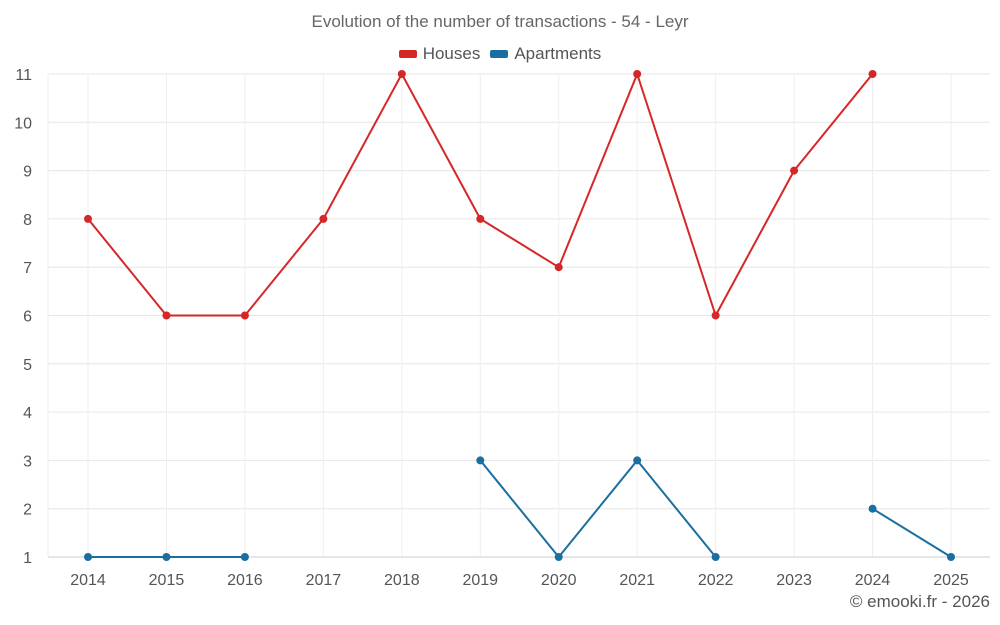  Describe the element at coordinates (27, 461) in the screenshot. I see `y-tick-label: 3` at that location.